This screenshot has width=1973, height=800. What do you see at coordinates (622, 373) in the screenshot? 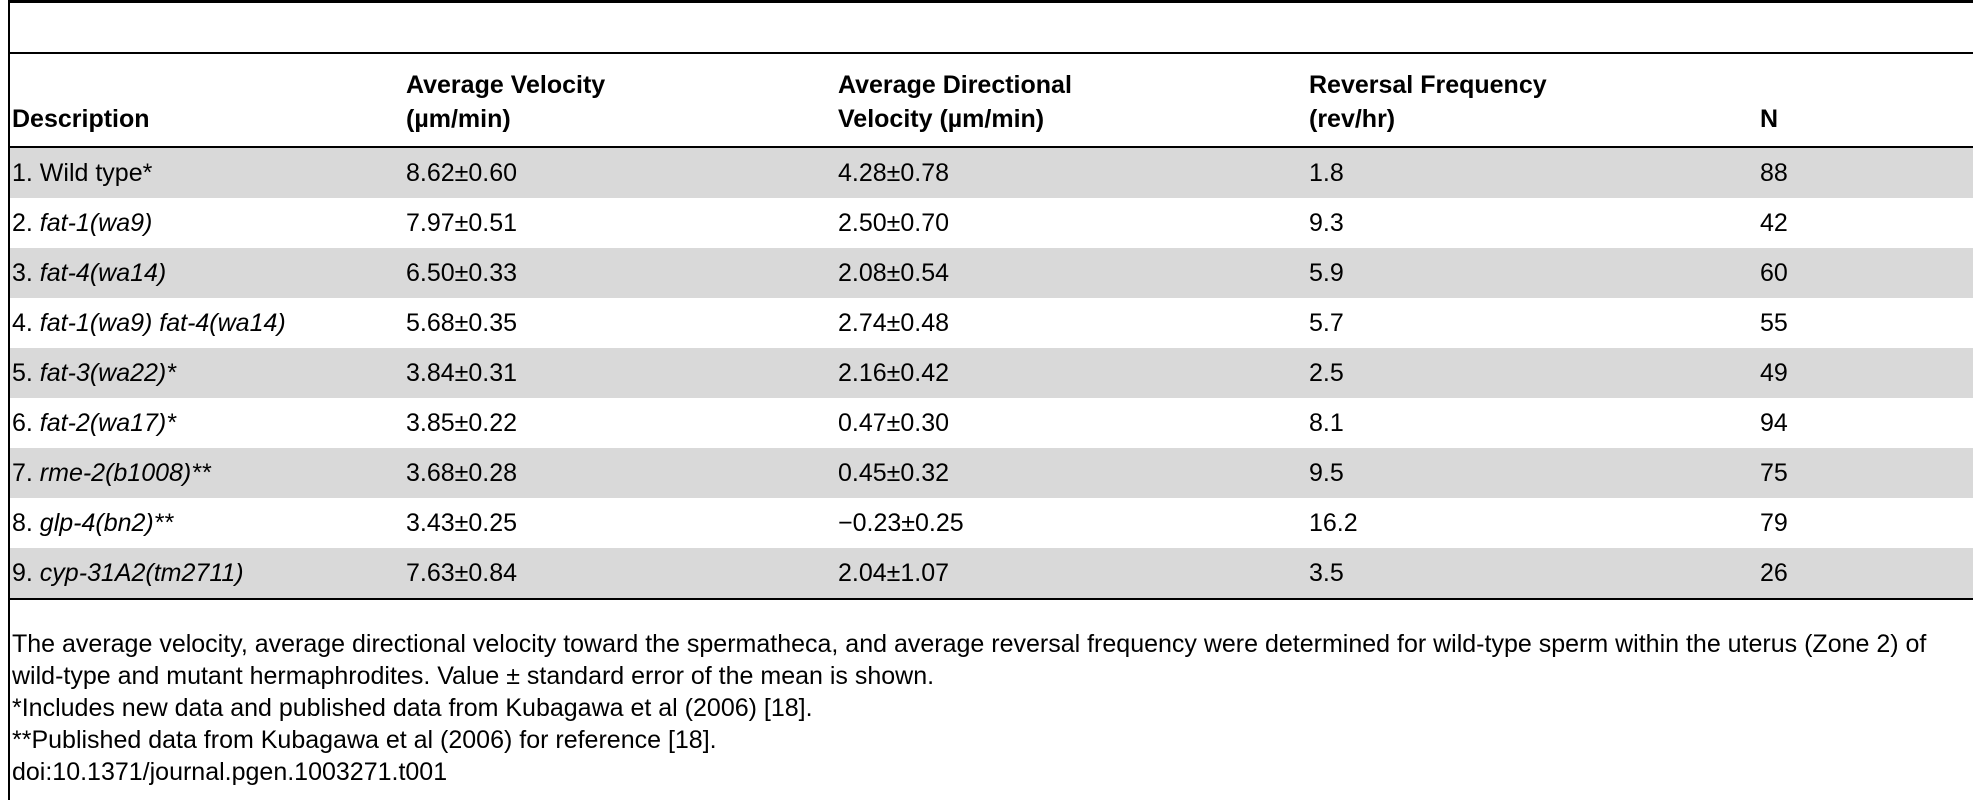
I see `cell-velocity: 3.84±0.31` at bounding box center [622, 373].